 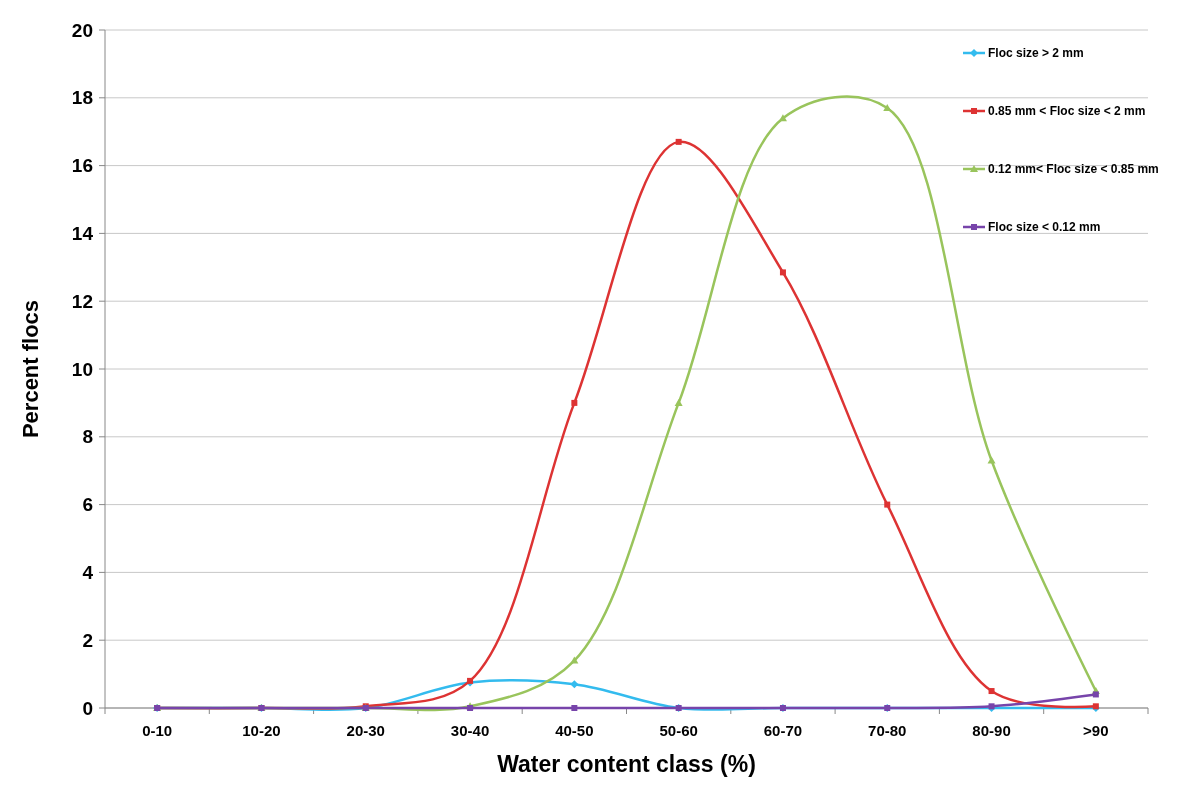 What do you see at coordinates (82, 234) in the screenshot?
I see `y-tick-label: 14` at bounding box center [82, 234].